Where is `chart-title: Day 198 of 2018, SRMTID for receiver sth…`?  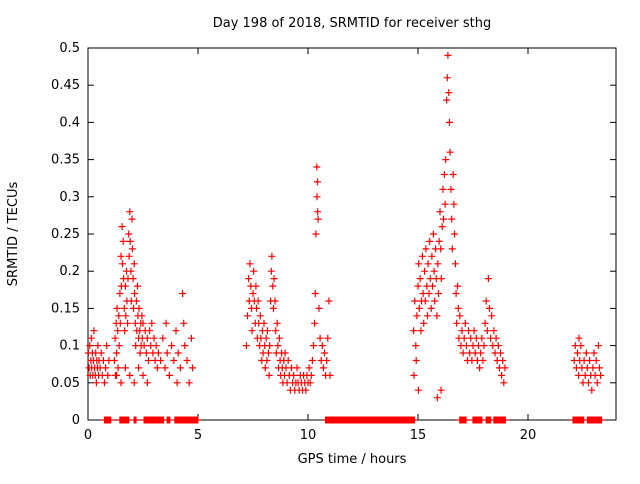 chart-title: Day 198 of 2018, SRMTID for receiver sth… is located at coordinates (352, 23).